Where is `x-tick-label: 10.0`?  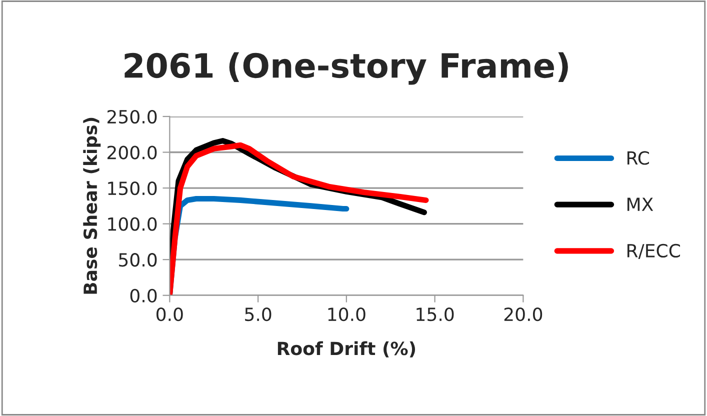
x-tick-label: 10.0 is located at coordinates (347, 314).